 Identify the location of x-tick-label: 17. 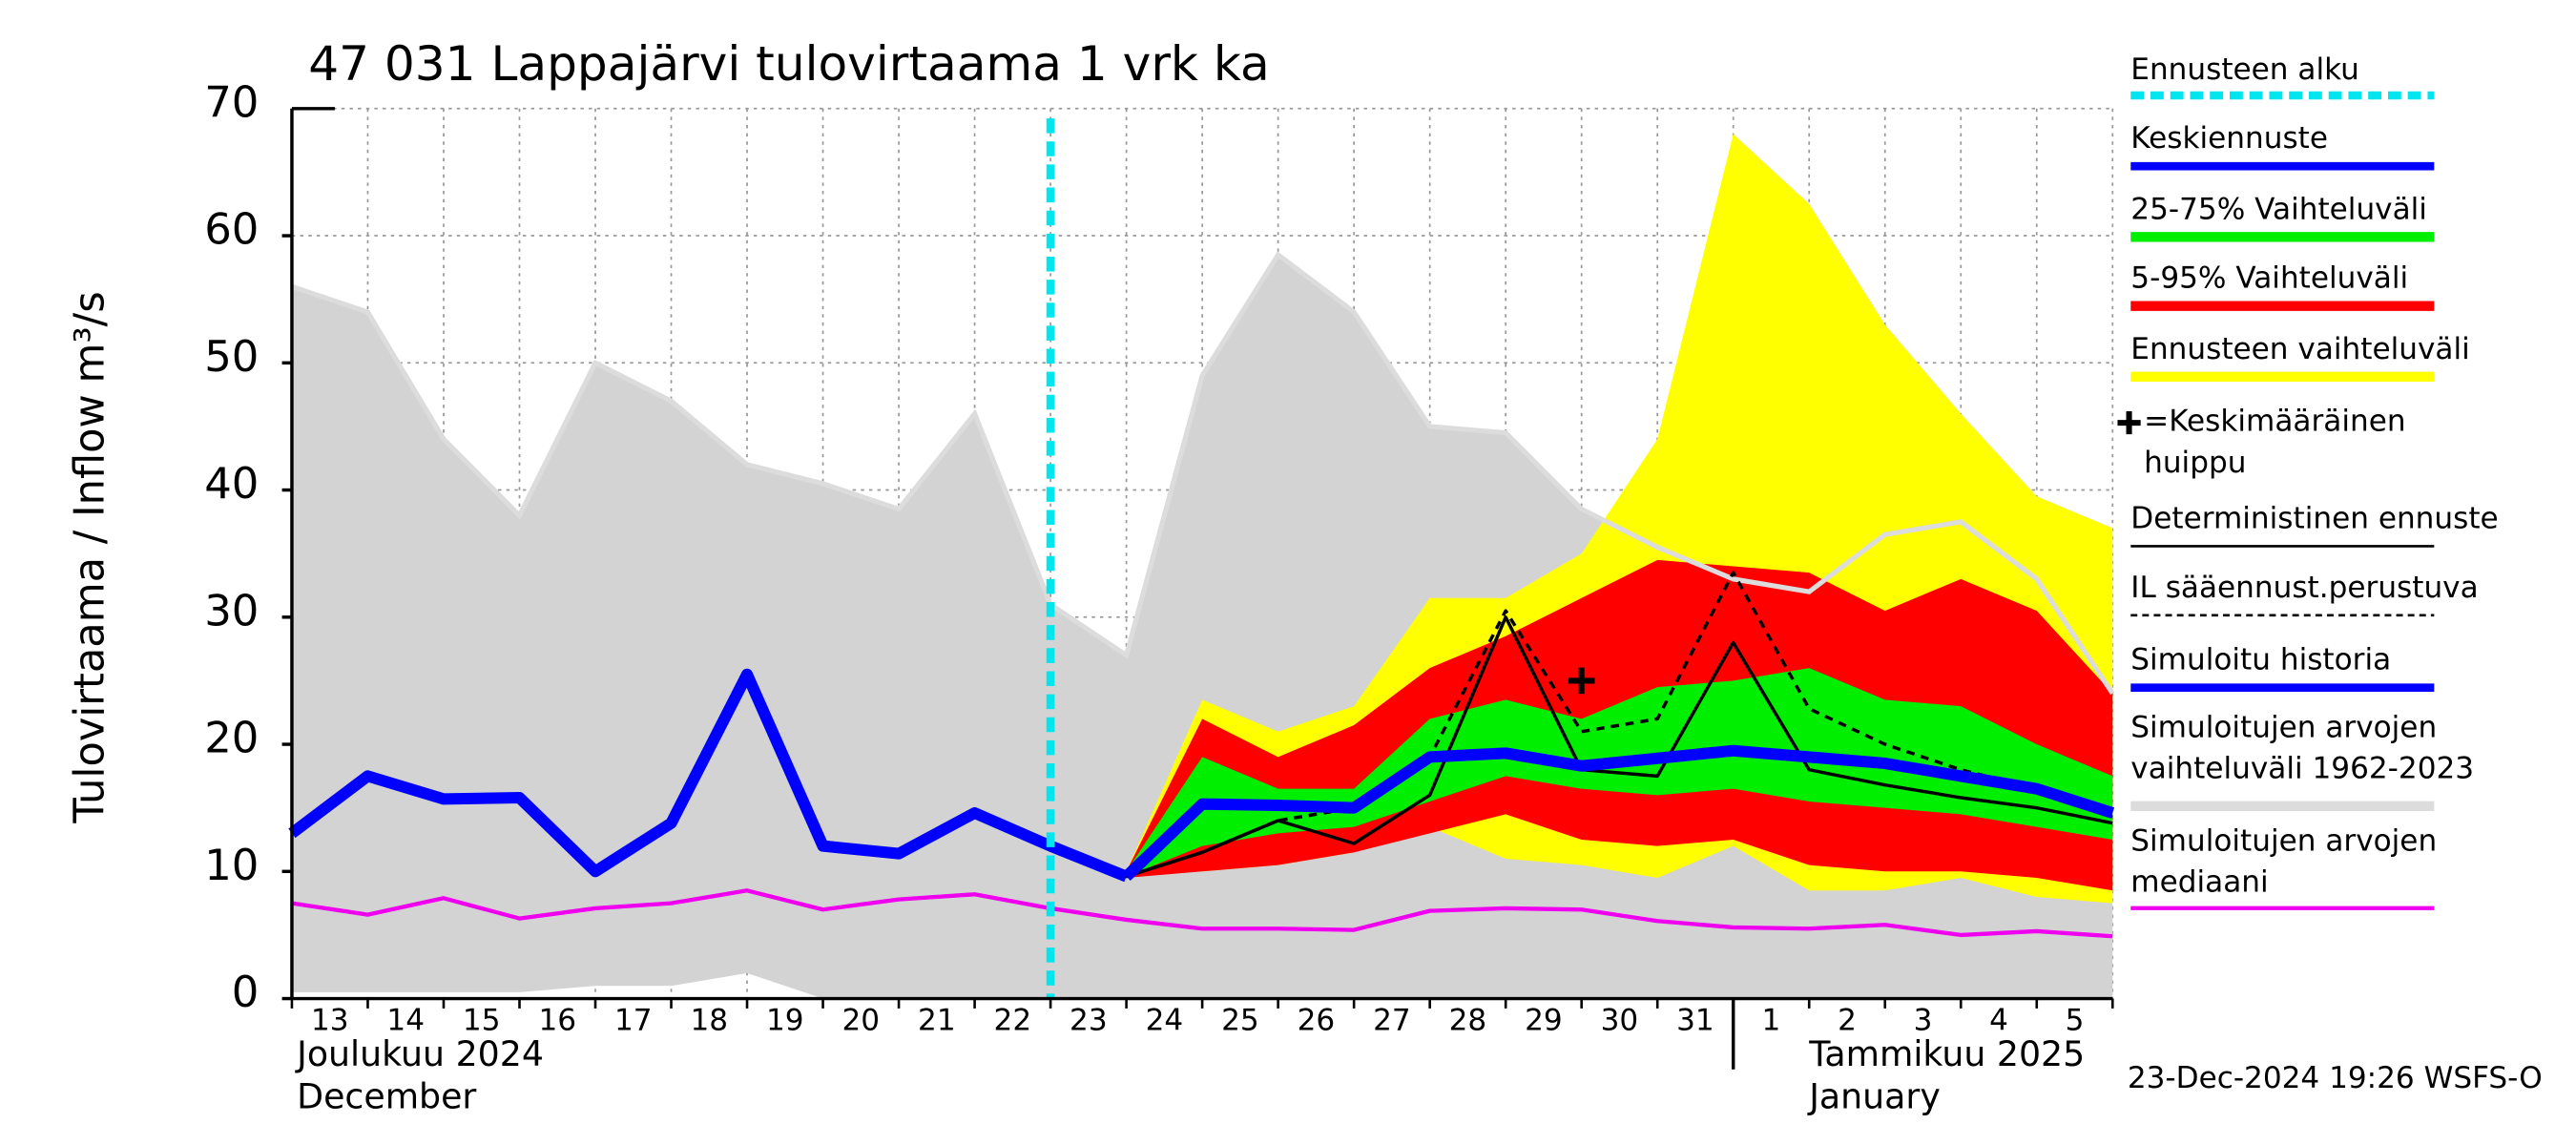
(633, 1021).